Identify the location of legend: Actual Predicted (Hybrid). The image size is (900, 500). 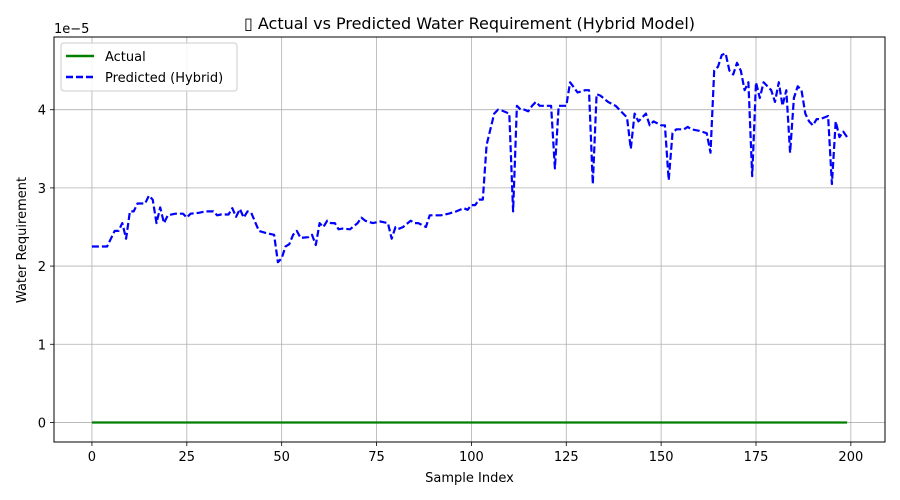
(149, 67).